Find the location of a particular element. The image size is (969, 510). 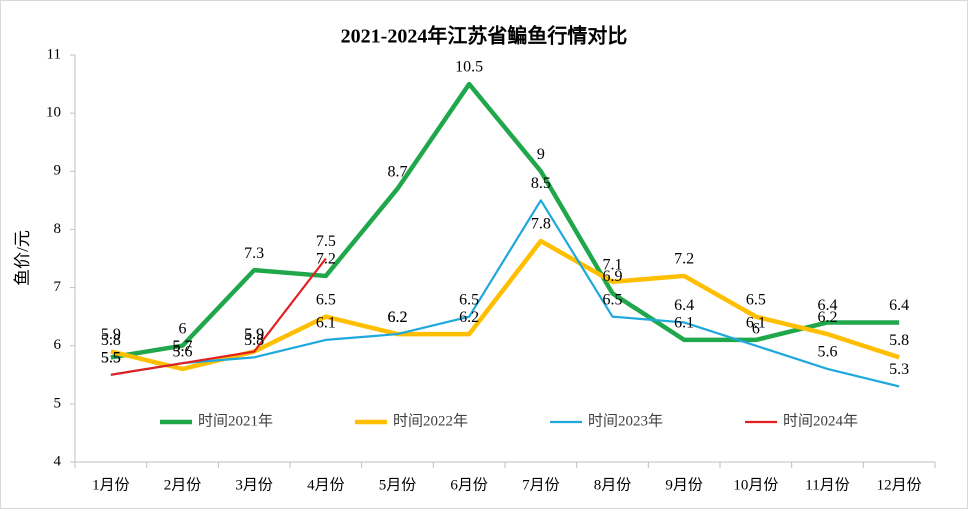

data-label: 7.5 is located at coordinates (326, 241).